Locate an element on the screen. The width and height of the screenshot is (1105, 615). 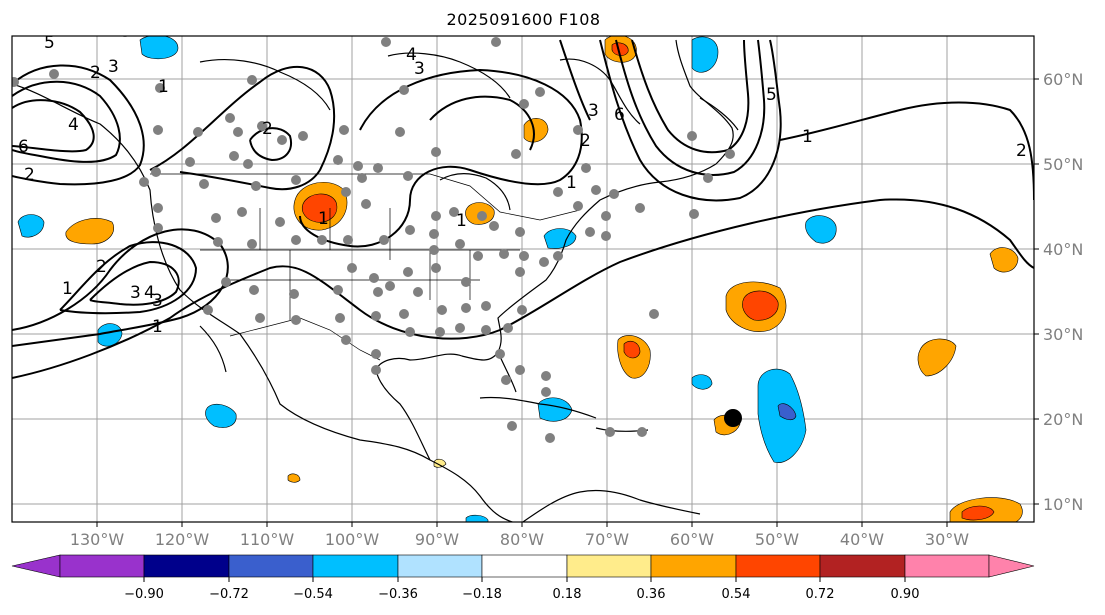
colorbar-tick-label: 0.18 is located at coordinates (567, 594).